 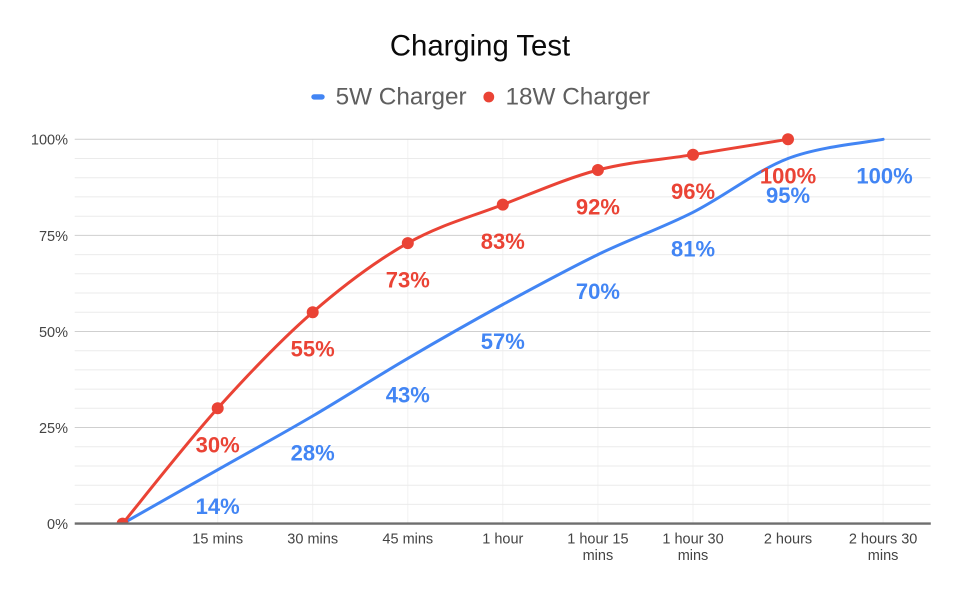 What do you see at coordinates (788, 195) in the screenshot?
I see `svg-text: 95%` at bounding box center [788, 195].